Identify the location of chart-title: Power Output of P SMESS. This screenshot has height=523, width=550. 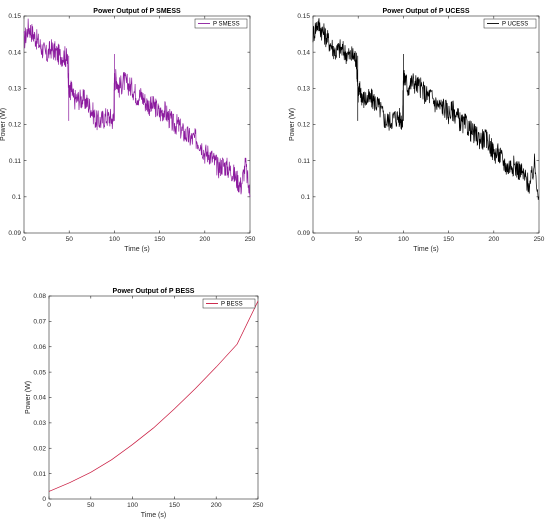
(137, 11).